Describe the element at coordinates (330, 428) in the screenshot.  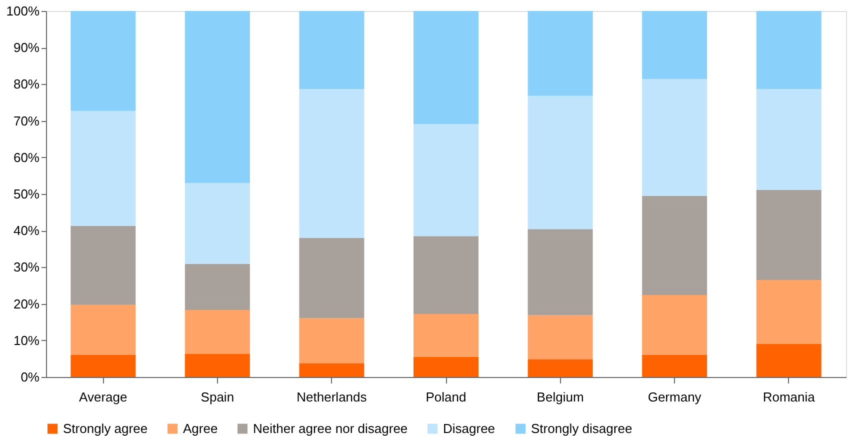
I see `legend-label: Neither agree nor disagree` at that location.